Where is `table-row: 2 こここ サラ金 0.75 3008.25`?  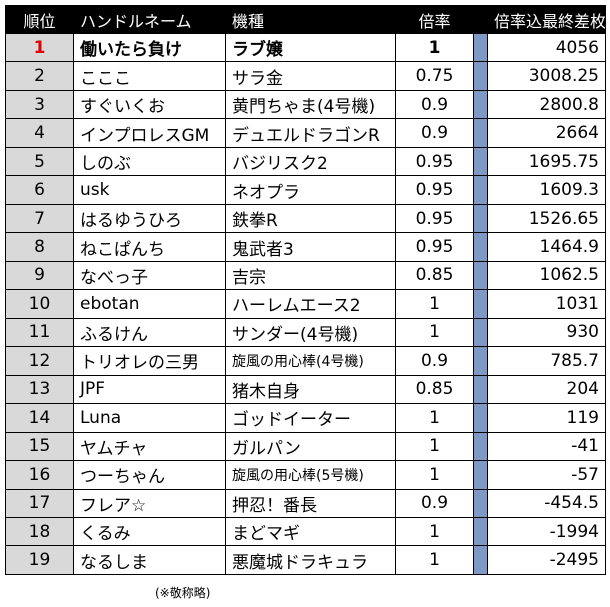
table-row: 2 こここ サラ金 0.75 3008.25 is located at coordinates (305, 76).